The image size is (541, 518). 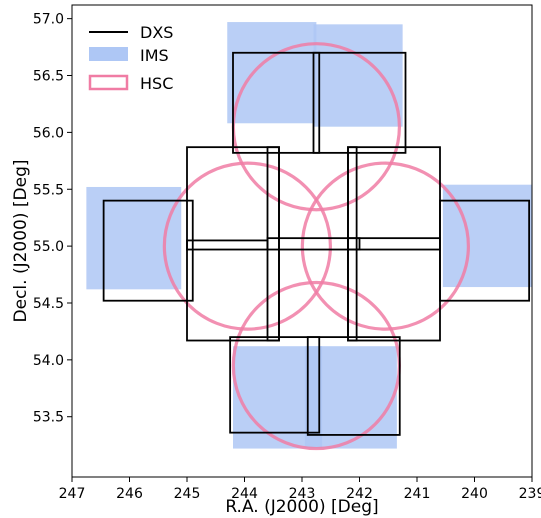 What do you see at coordinates (156, 32) in the screenshot?
I see `legend-dxs-label: DXS` at bounding box center [156, 32].